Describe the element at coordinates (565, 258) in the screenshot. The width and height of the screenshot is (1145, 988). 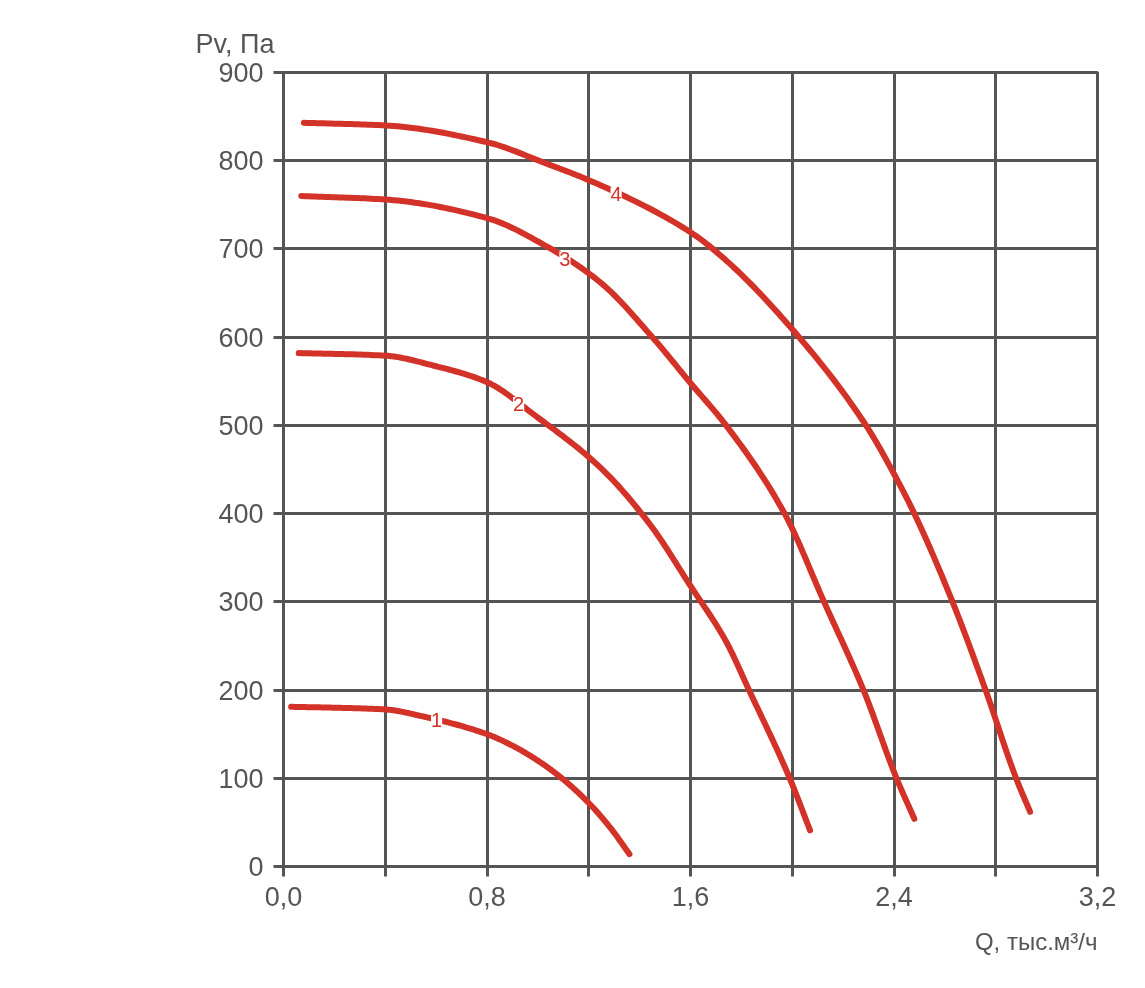
I see `series-label: 3` at that location.